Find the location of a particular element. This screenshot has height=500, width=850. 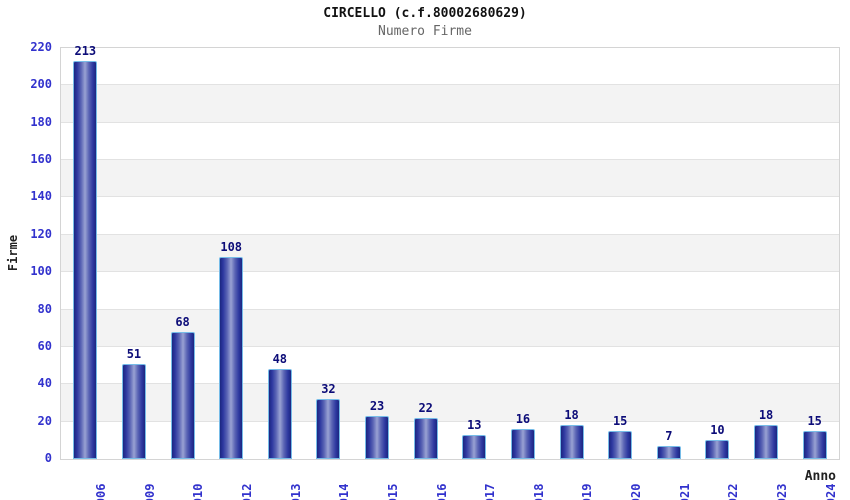

bar-2009 is located at coordinates (133, 411).